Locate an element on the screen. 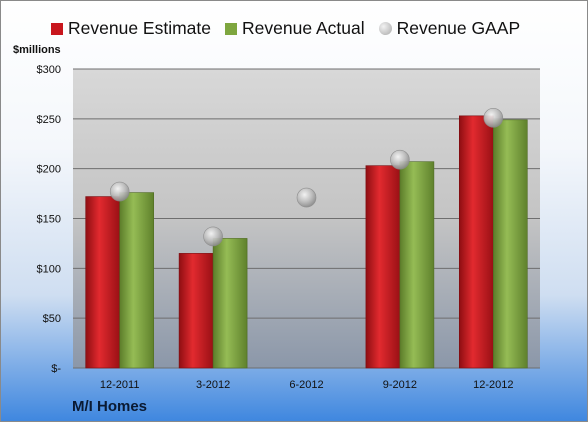 The height and width of the screenshot is (422, 588). legend-item-gaap: Revenue GAAP is located at coordinates (449, 28).